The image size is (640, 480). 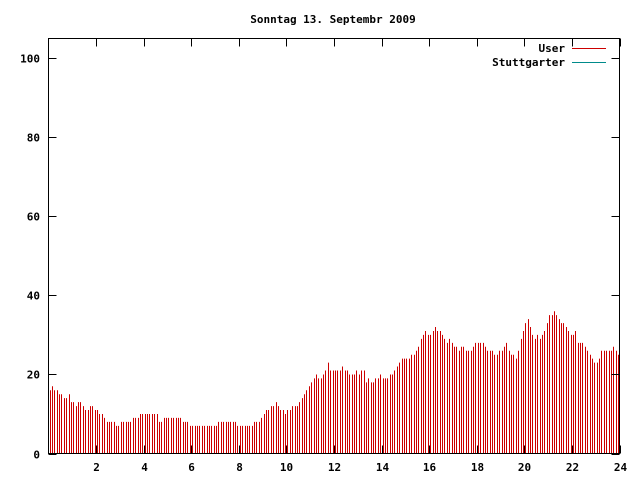 What do you see at coordinates (33, 138) in the screenshot?
I see `y-tick-label: 80` at bounding box center [33, 138].